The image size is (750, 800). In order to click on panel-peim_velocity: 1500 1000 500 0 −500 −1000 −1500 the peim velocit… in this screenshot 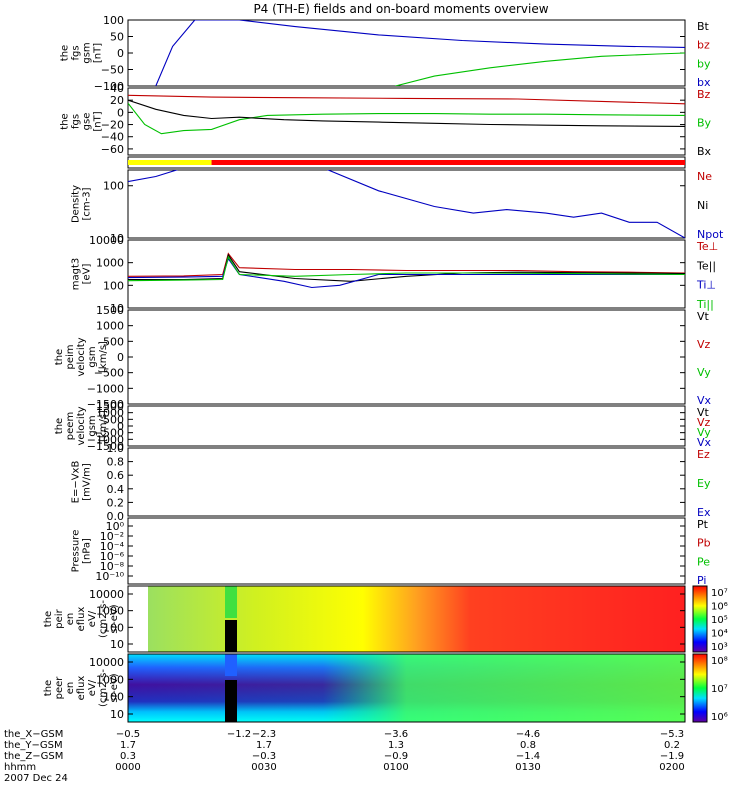, I will do `click(383, 357)`.